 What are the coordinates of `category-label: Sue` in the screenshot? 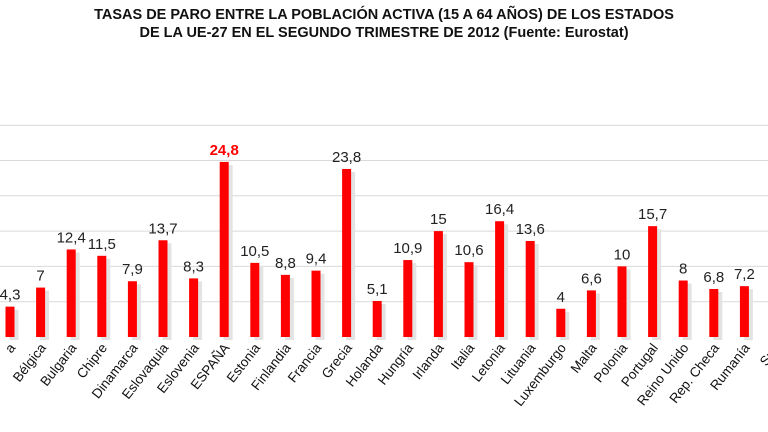 It's located at (762, 355).